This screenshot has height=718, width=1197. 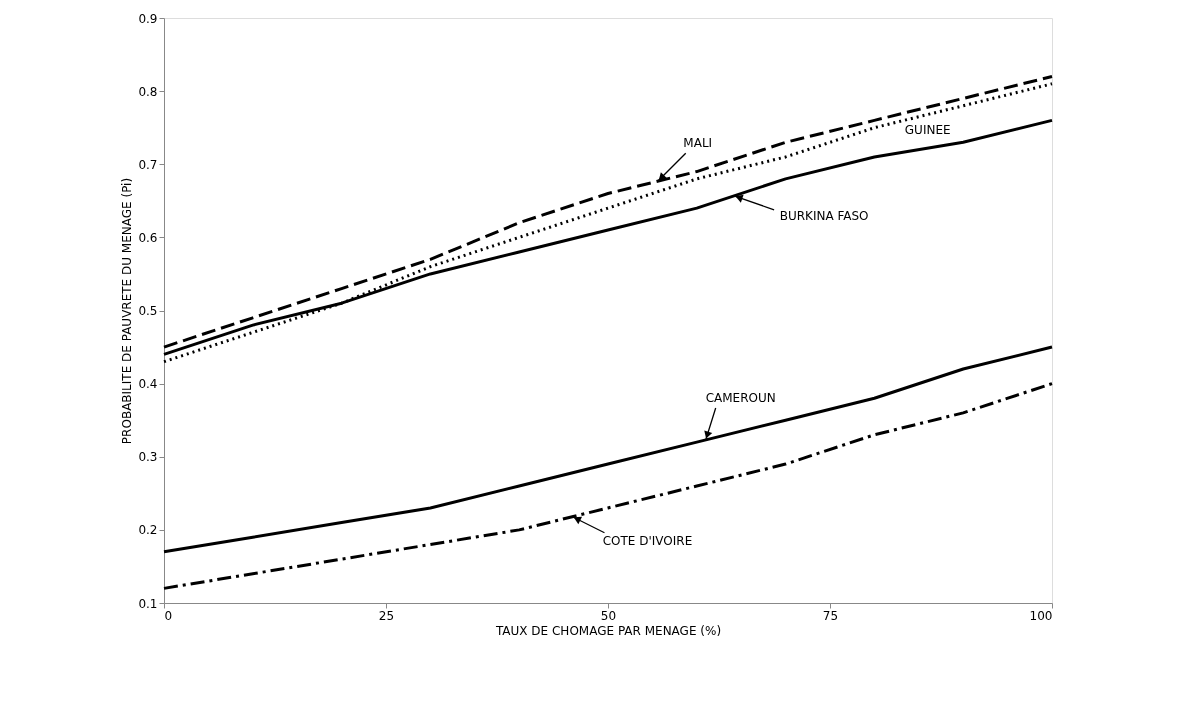 What do you see at coordinates (386, 615) in the screenshot?
I see `x-tick-label: 25` at bounding box center [386, 615].